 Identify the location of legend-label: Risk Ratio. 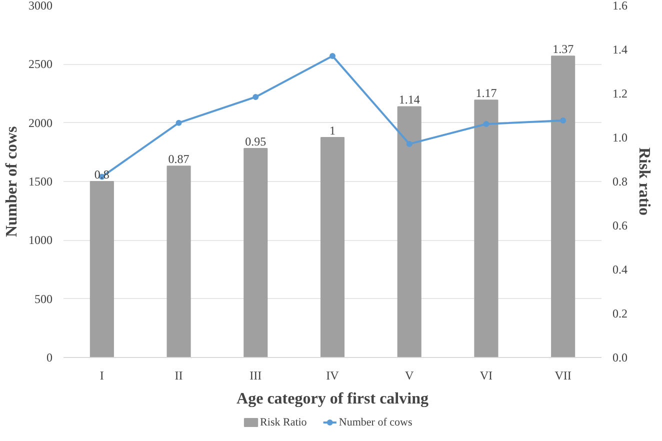
(284, 422).